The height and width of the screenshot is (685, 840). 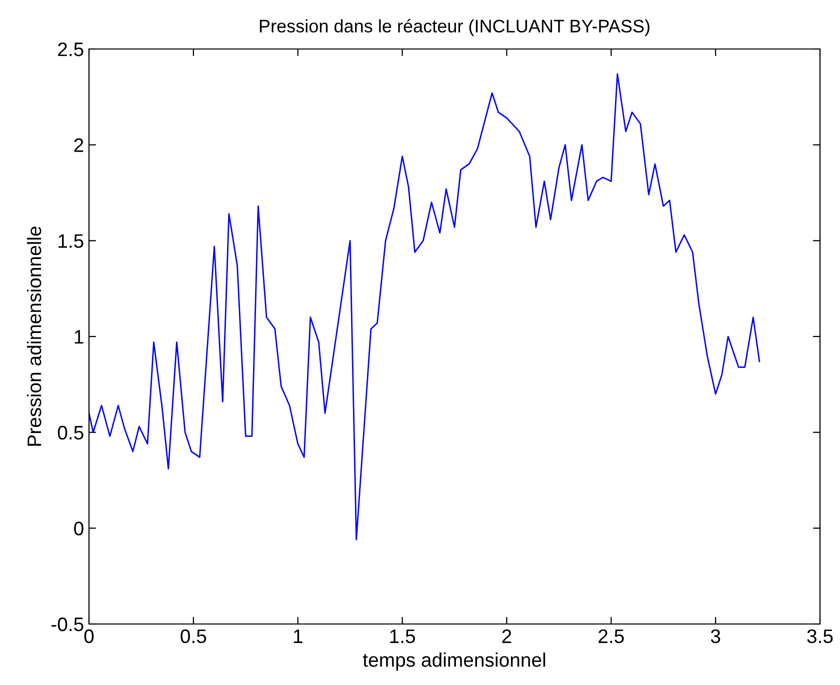 I want to click on y-tick-label: 1.5, so click(x=71, y=241).